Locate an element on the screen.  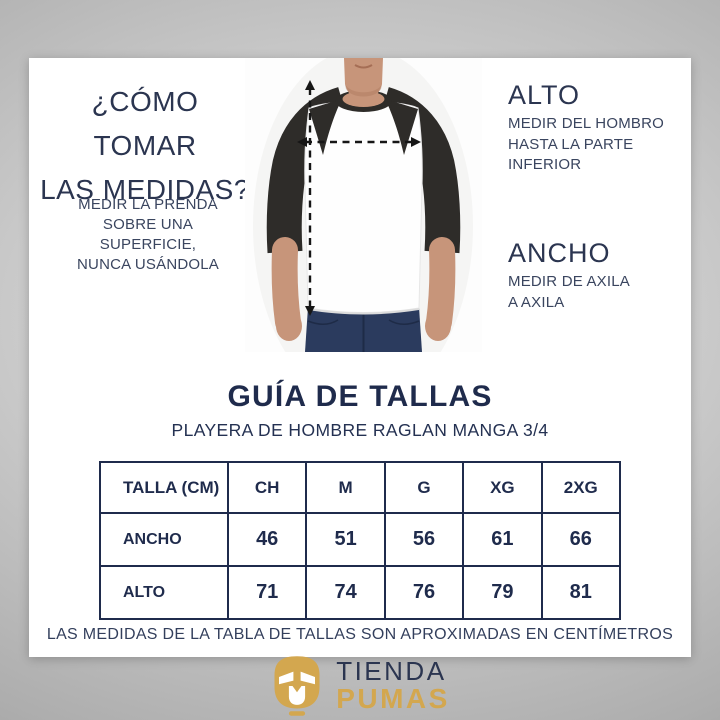
brand-name-tienda: TIENDA is located at coordinates (391, 671).